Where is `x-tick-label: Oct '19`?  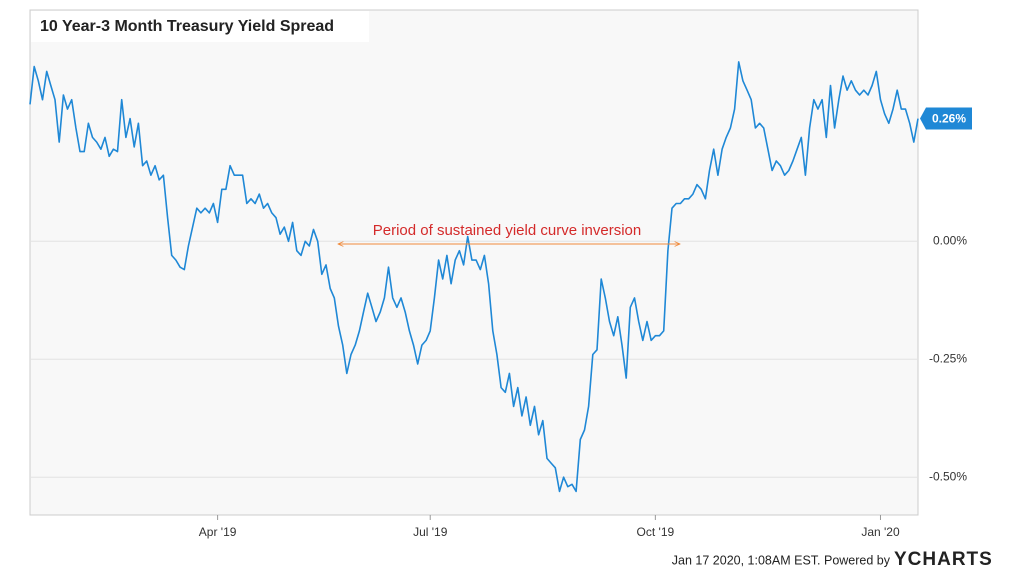 x-tick-label: Oct '19 is located at coordinates (656, 532).